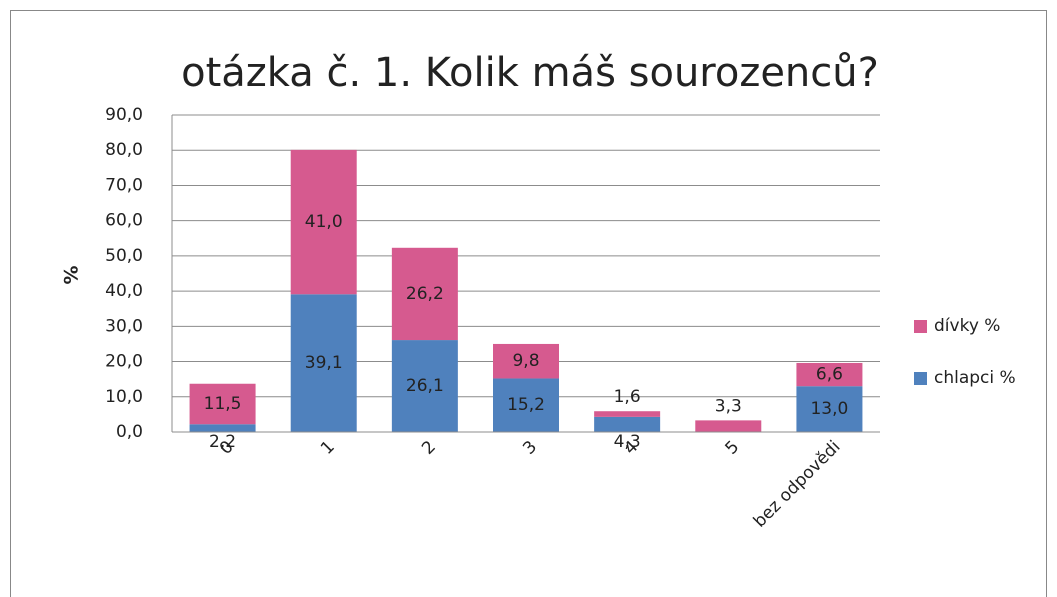 This screenshot has width=1057, height=597. Describe the element at coordinates (627, 442) in the screenshot. I see `data-label: 4,3` at that location.